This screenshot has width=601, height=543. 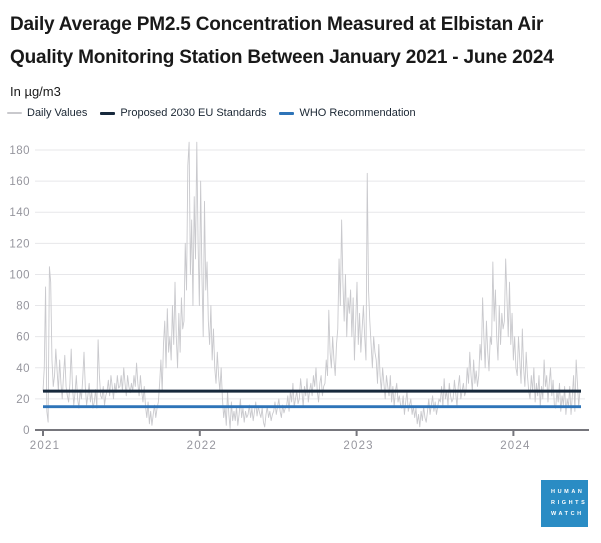 What do you see at coordinates (57, 113) in the screenshot?
I see `legend-label-daily-values: Daily Values` at bounding box center [57, 113].